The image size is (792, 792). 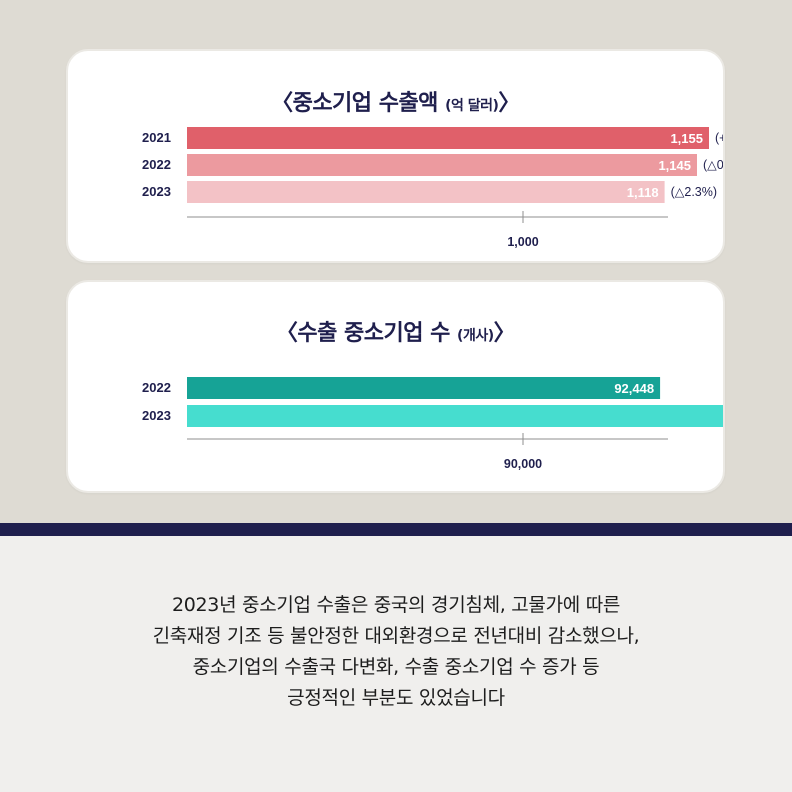 I want to click on export-value-change-label: (△2.3%), so click(x=694, y=192).